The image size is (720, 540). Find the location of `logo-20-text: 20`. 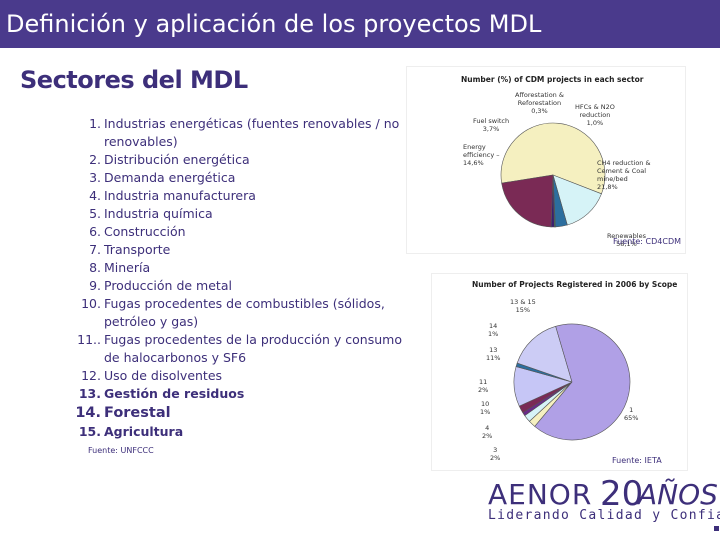

logo-20-text: 20 is located at coordinates (622, 494).